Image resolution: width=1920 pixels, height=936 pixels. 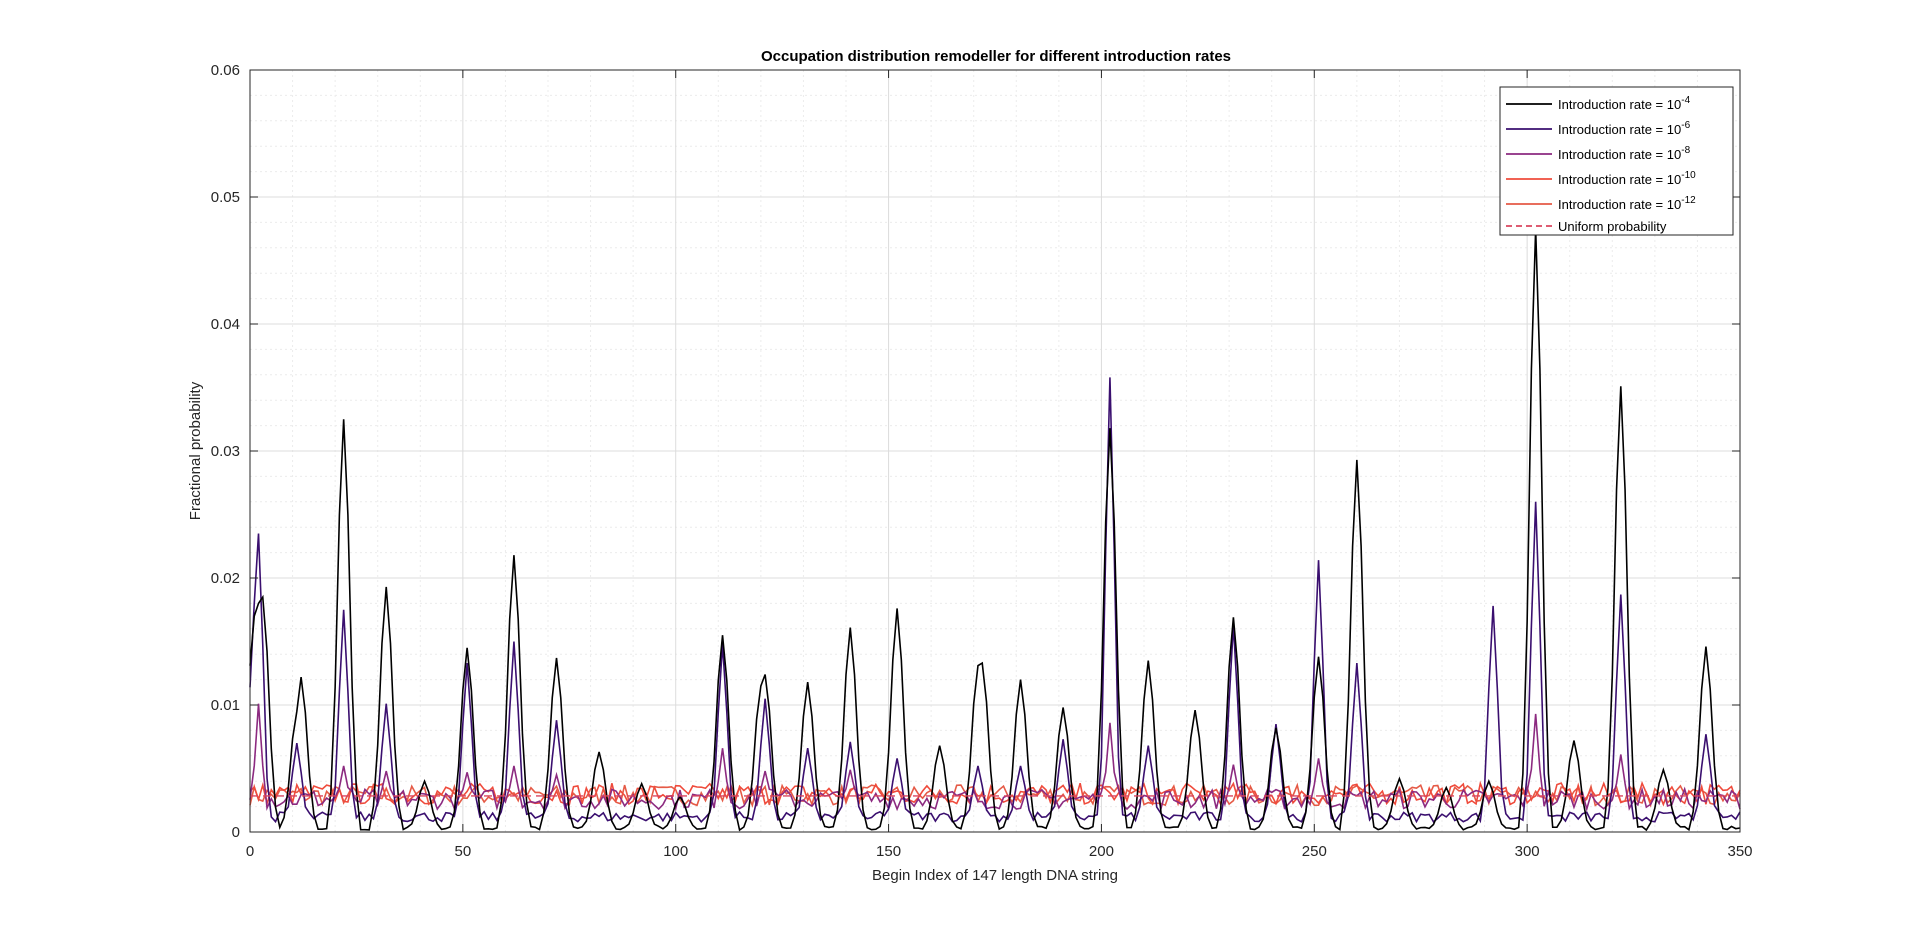 I want to click on x-tick-label: 150, so click(x=888, y=851).